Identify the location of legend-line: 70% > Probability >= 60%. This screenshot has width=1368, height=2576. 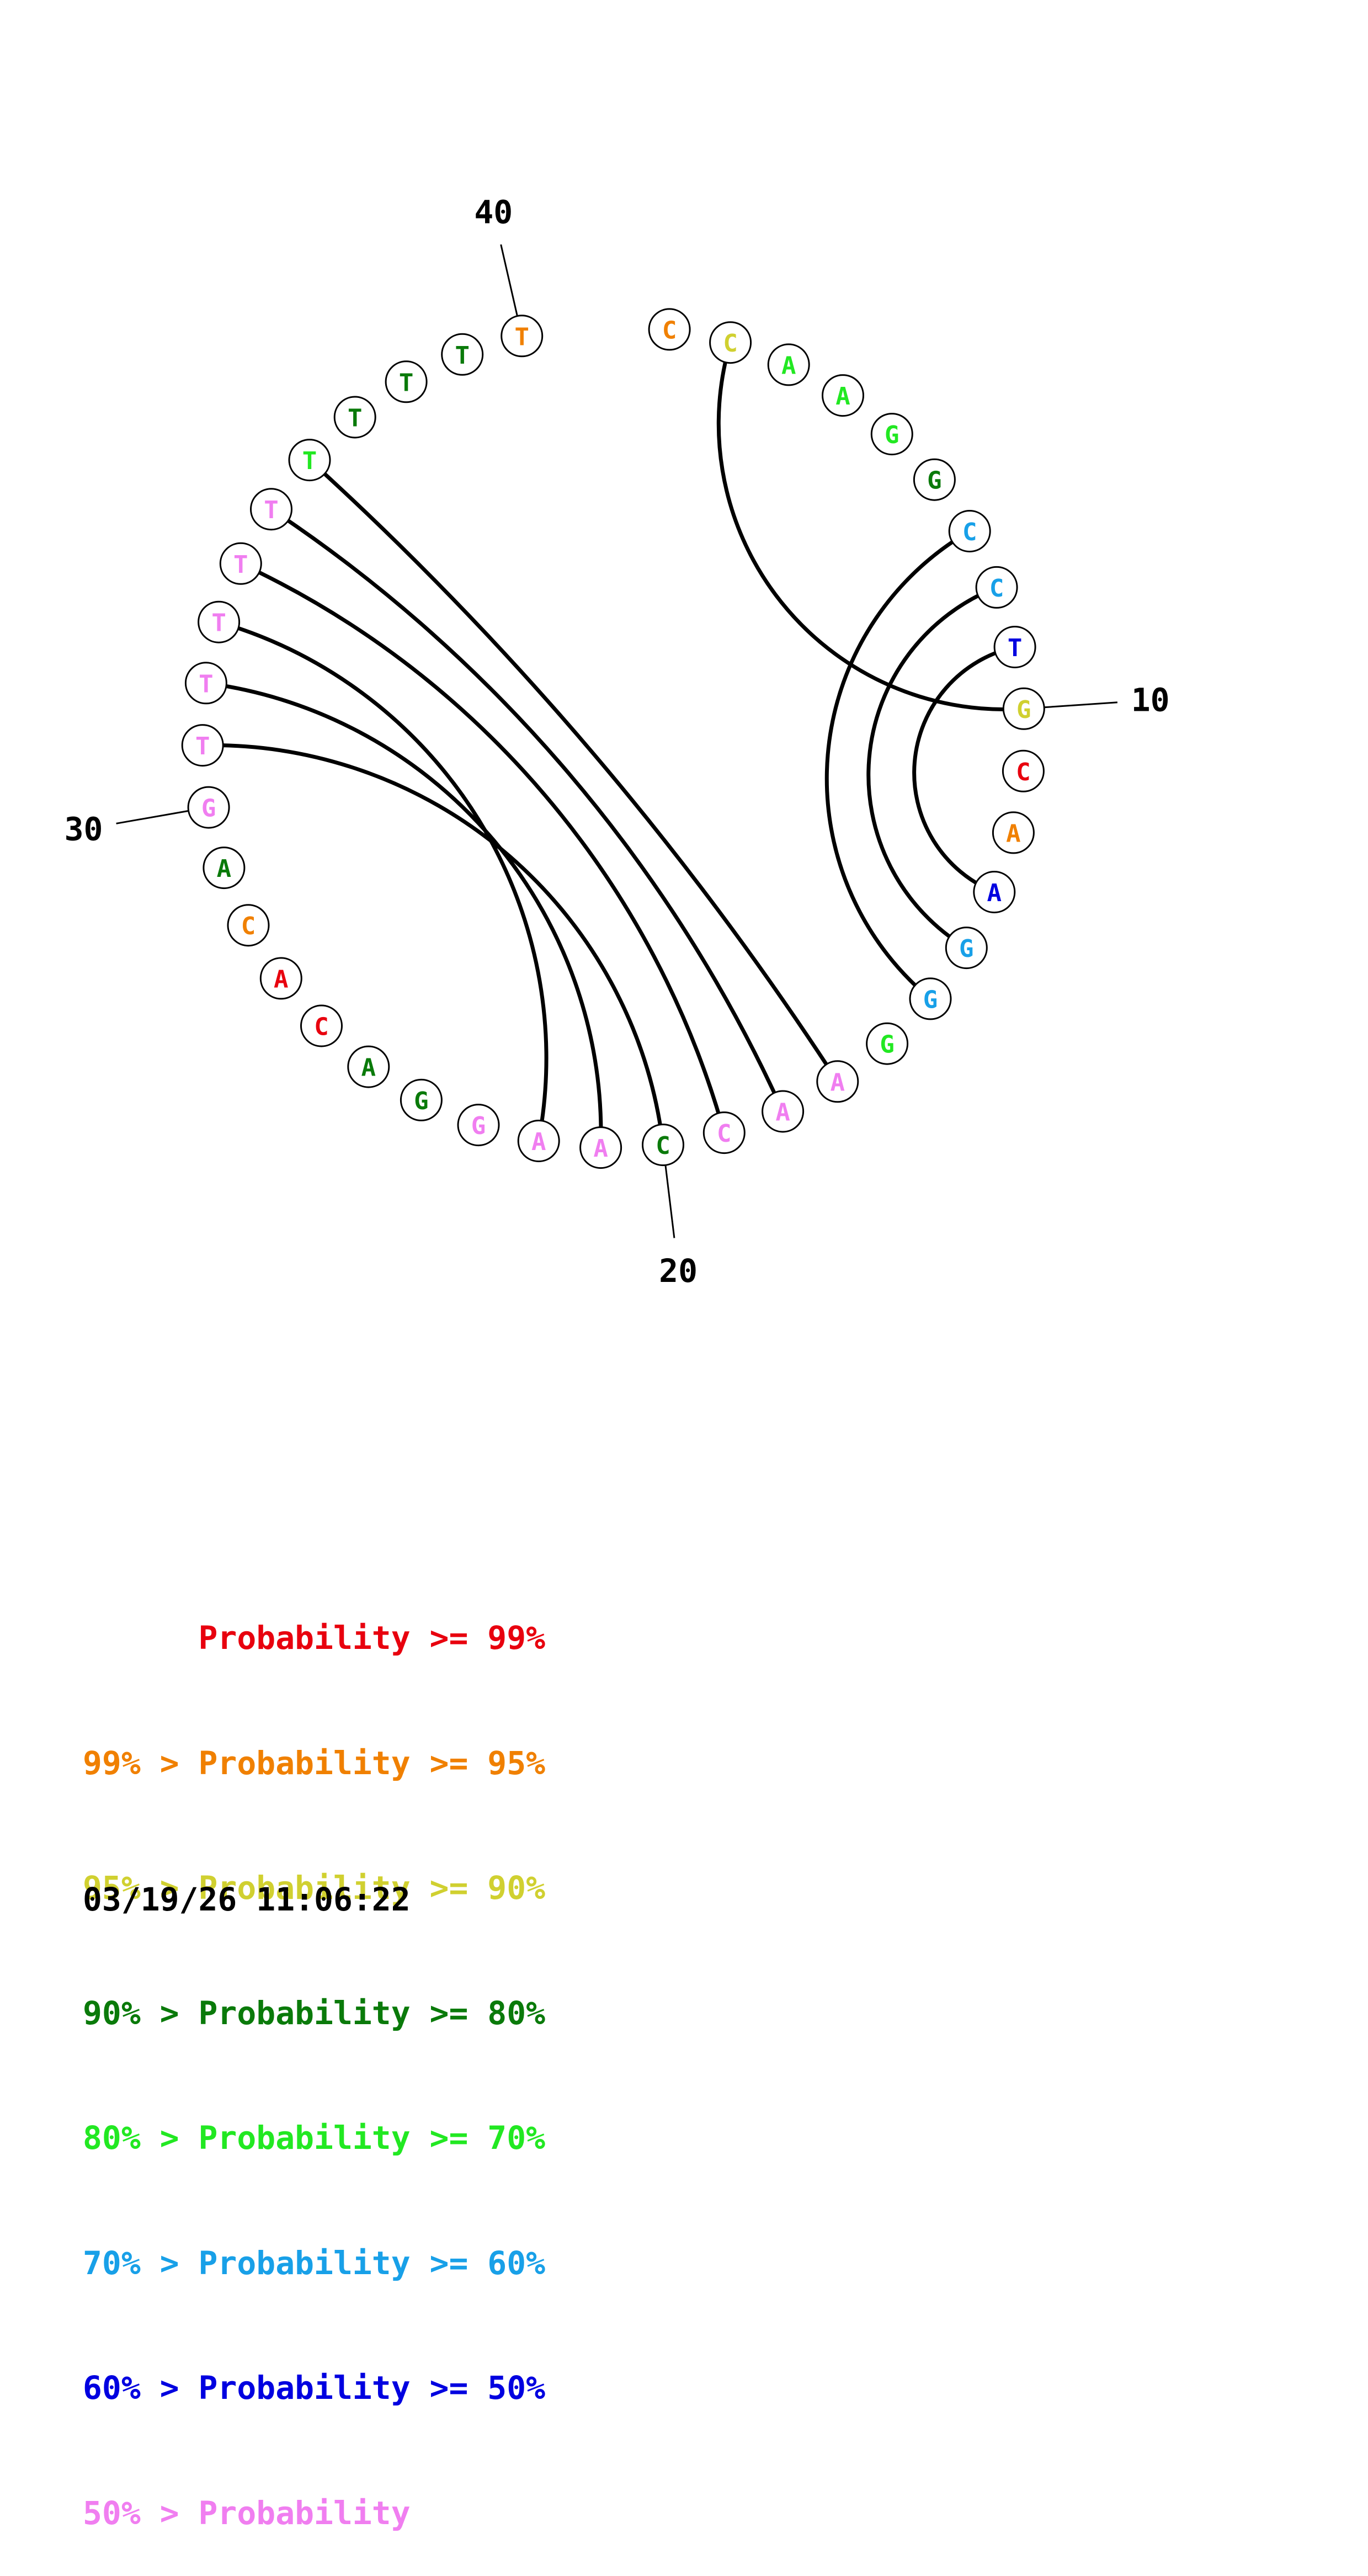
(314, 2263).